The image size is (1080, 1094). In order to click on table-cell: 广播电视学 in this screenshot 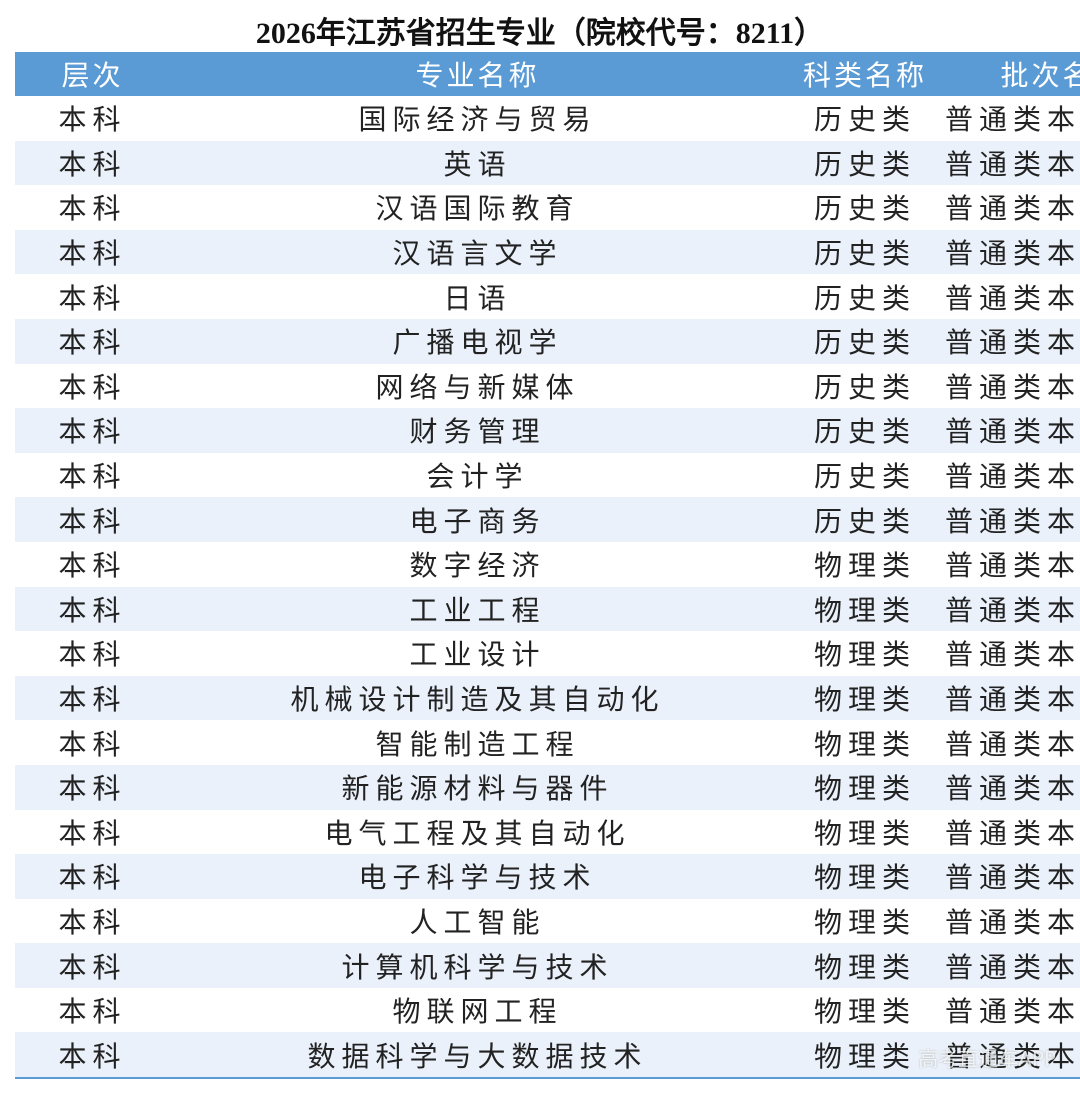, I will do `click(477, 341)`.